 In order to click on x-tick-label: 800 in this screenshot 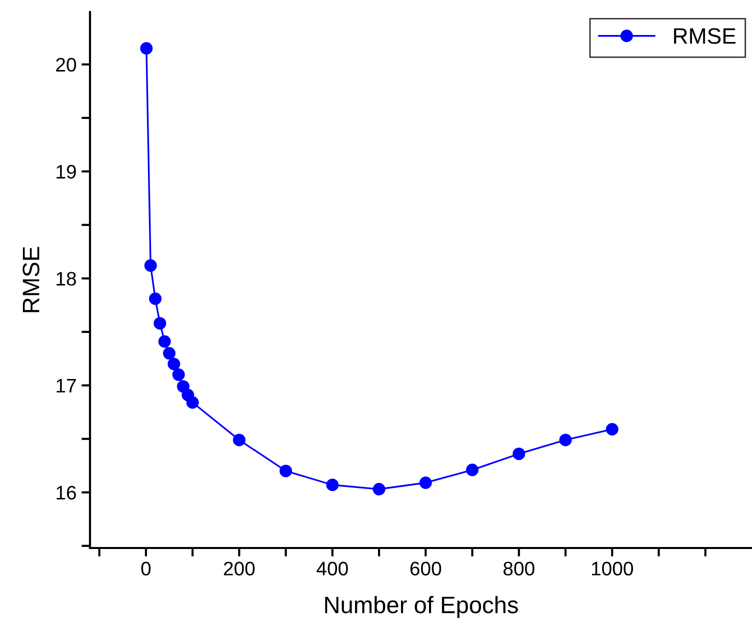, I will do `click(519, 569)`.